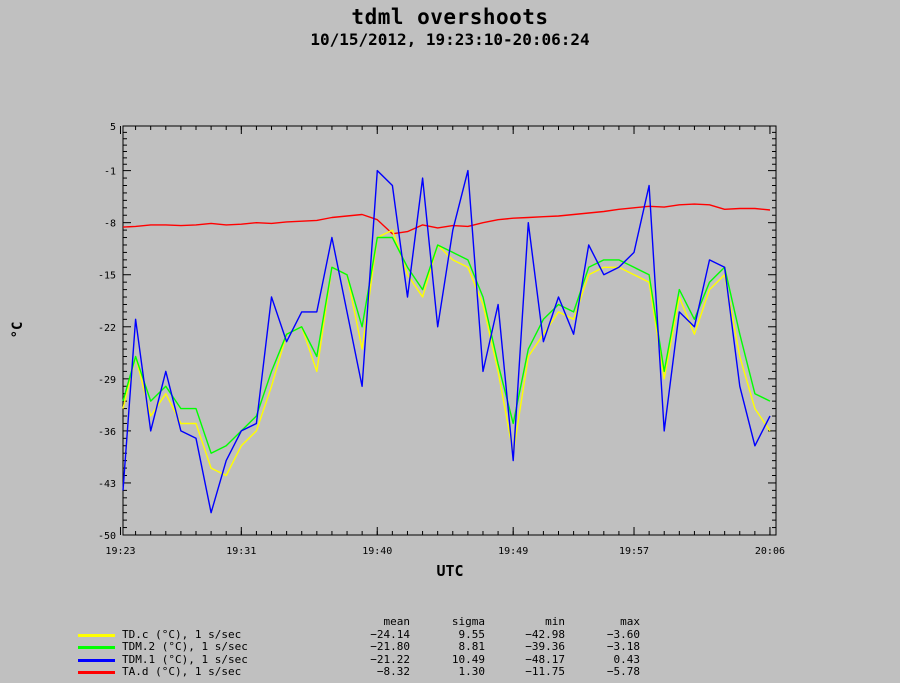 This screenshot has width=900, height=683. What do you see at coordinates (107, 380) in the screenshot?
I see `y-tick-label: -29` at bounding box center [107, 380].